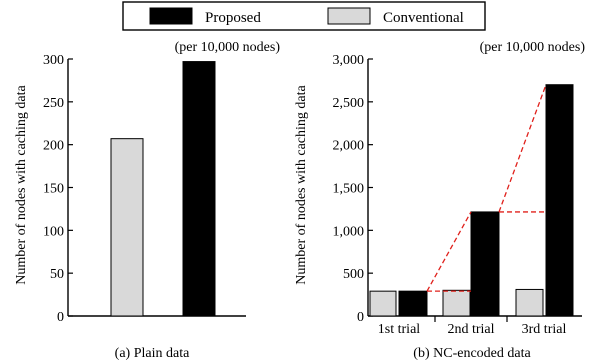  What do you see at coordinates (349, 60) in the screenshot?
I see `y-tick-label: 3,000` at bounding box center [349, 60].